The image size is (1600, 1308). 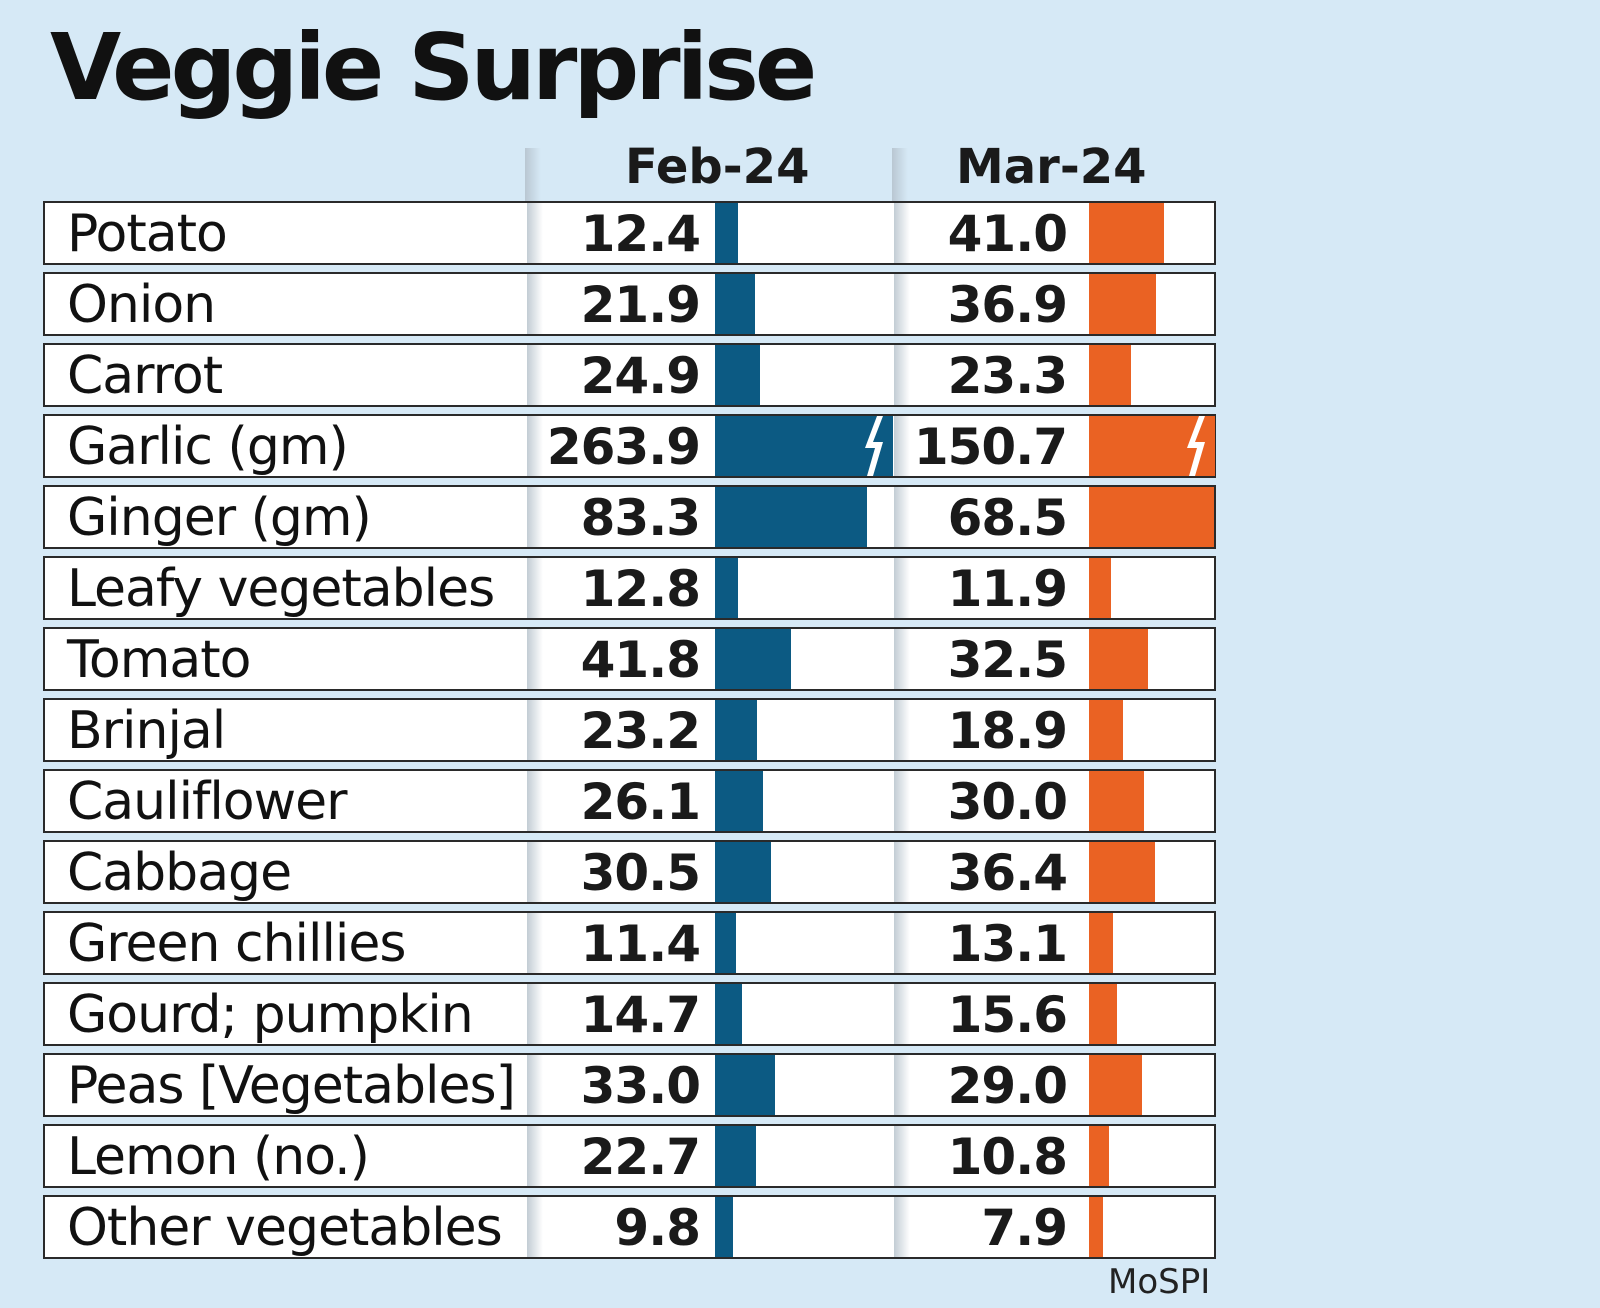 What do you see at coordinates (159, 660) in the screenshot?
I see `category-label: Tomato` at bounding box center [159, 660].